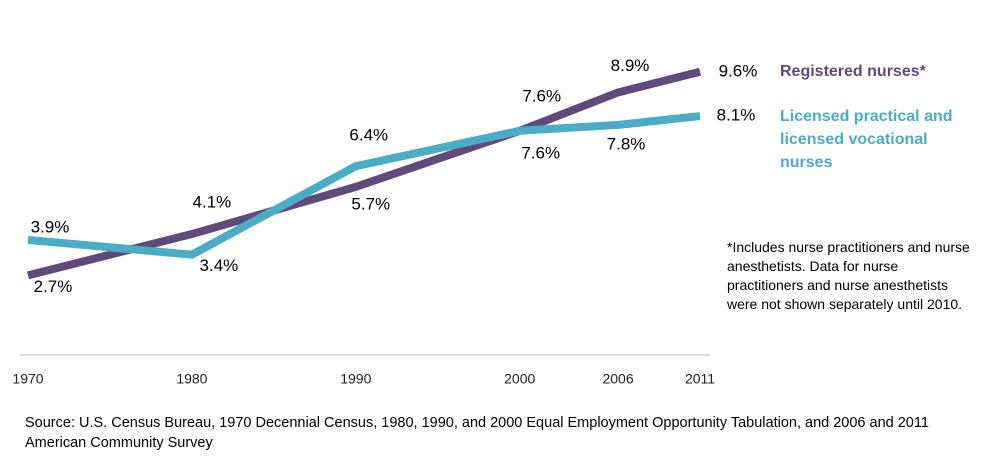 The width and height of the screenshot is (991, 469). What do you see at coordinates (370, 203) in the screenshot?
I see `value-label: 5.7%` at bounding box center [370, 203].